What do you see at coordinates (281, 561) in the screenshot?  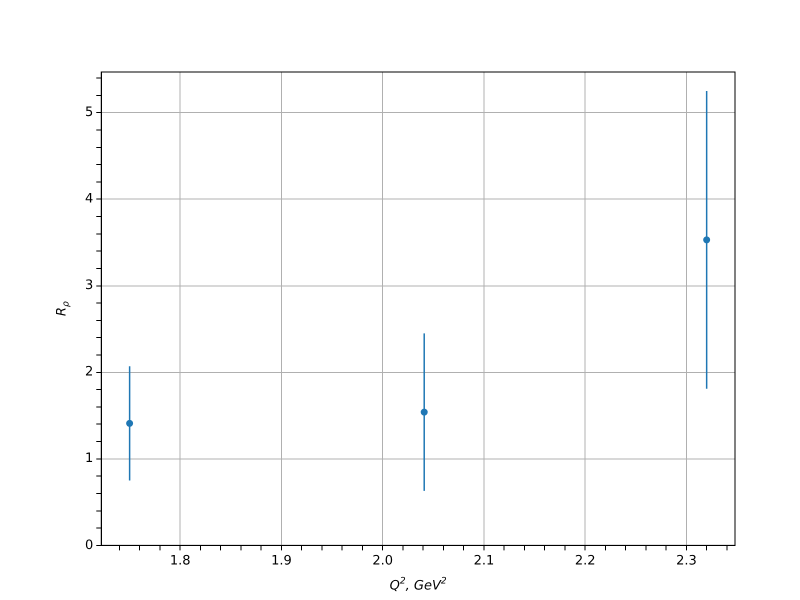 I see `x-tick-label: 1.9` at bounding box center [281, 561].